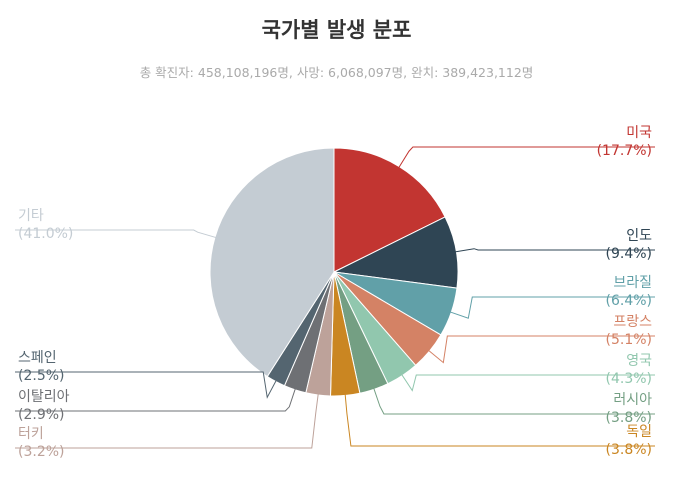  Describe the element at coordinates (629, 254) in the screenshot. I see `slice-percent-label: (9.4%)` at that location.